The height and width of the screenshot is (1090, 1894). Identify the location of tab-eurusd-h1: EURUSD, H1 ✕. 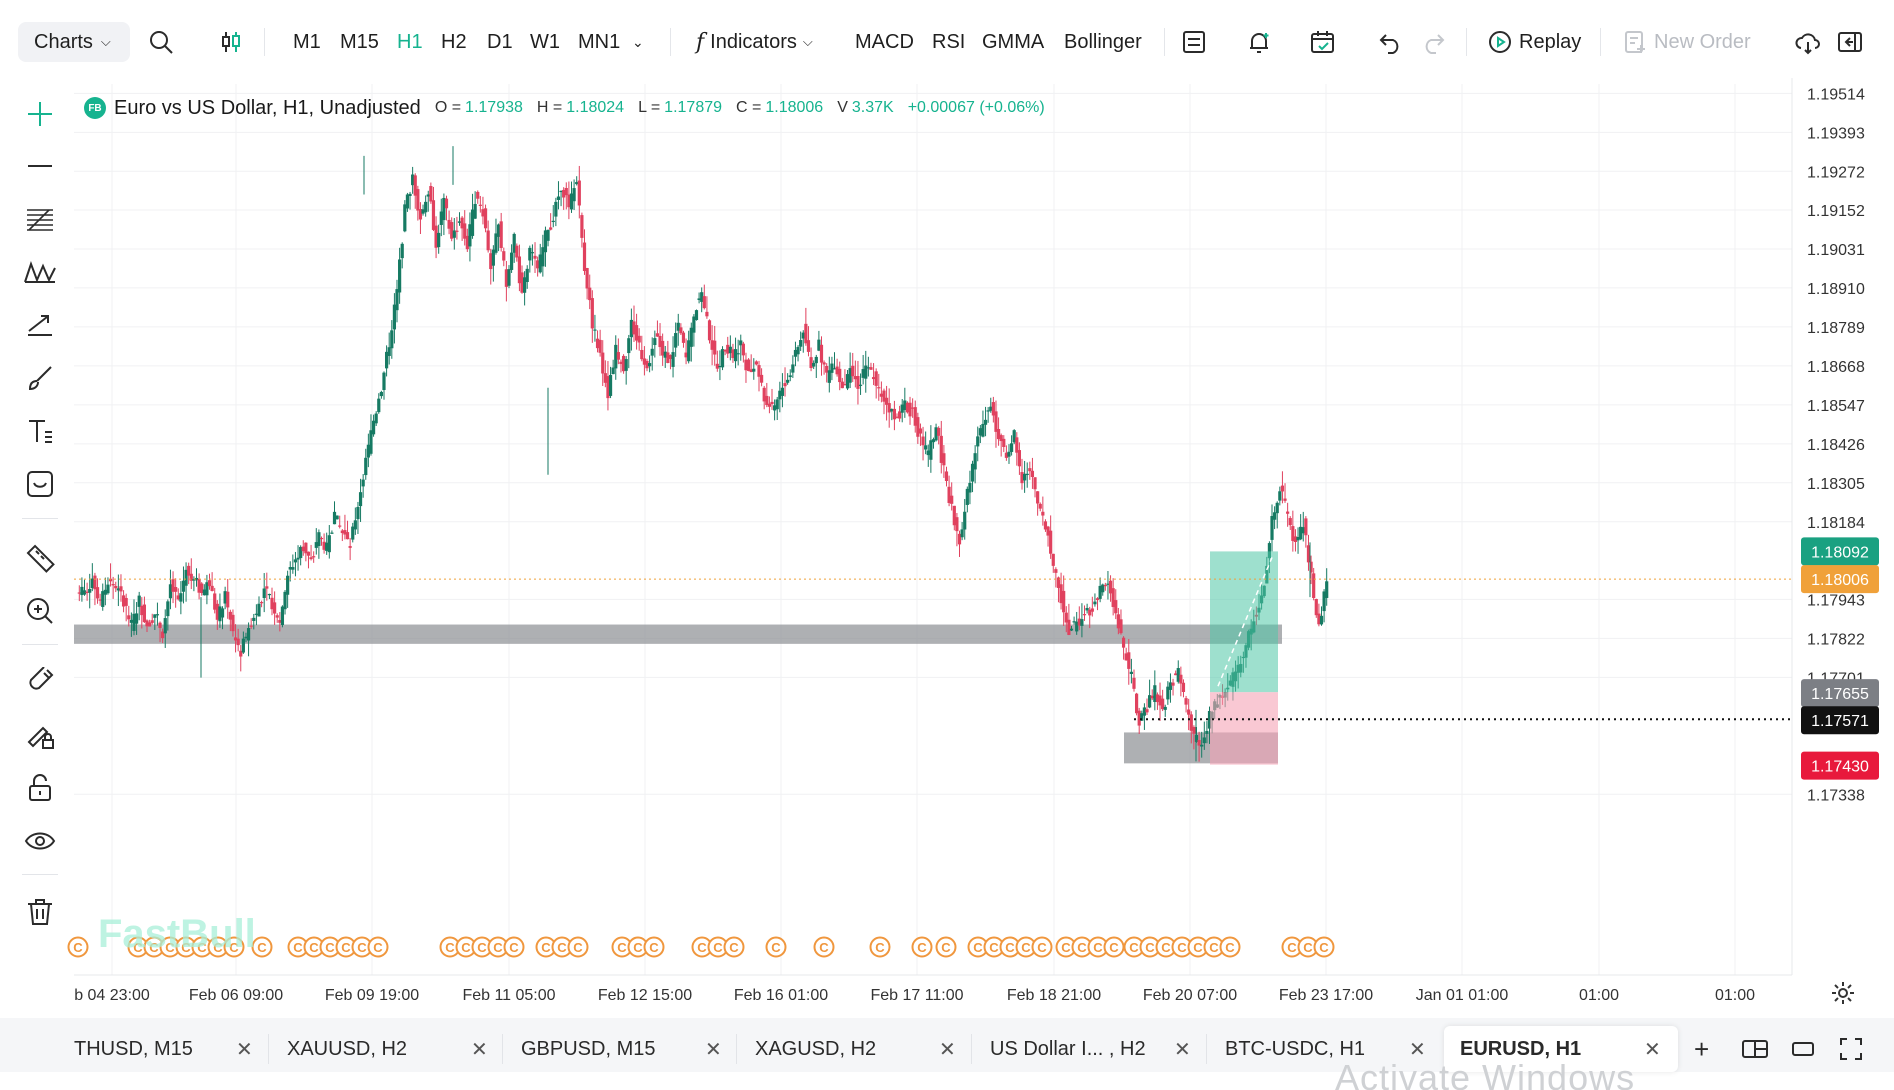
(1561, 1049).